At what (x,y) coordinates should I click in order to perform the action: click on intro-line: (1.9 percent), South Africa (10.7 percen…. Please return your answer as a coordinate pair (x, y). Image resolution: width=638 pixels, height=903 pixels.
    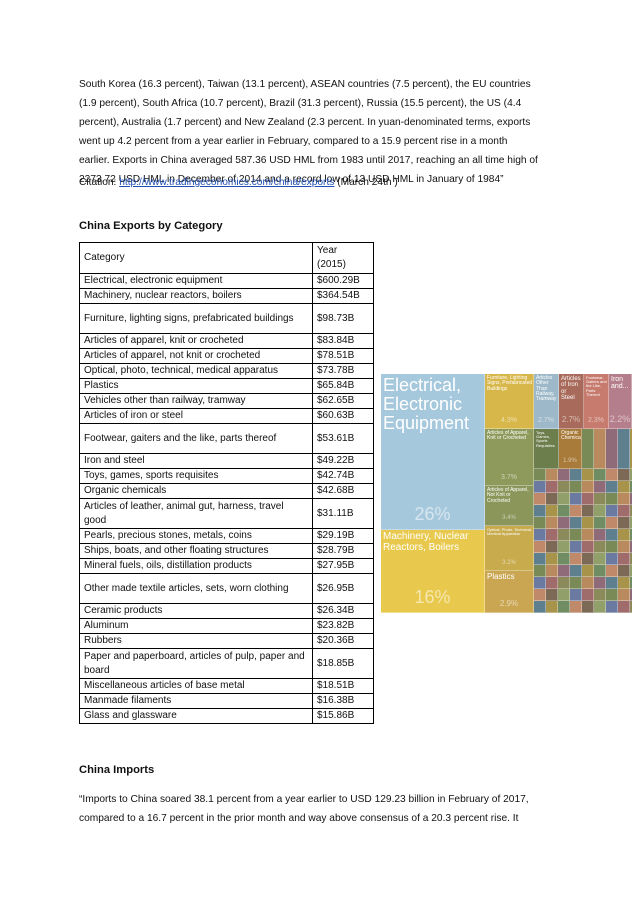
    Looking at the image, I should click on (300, 103).